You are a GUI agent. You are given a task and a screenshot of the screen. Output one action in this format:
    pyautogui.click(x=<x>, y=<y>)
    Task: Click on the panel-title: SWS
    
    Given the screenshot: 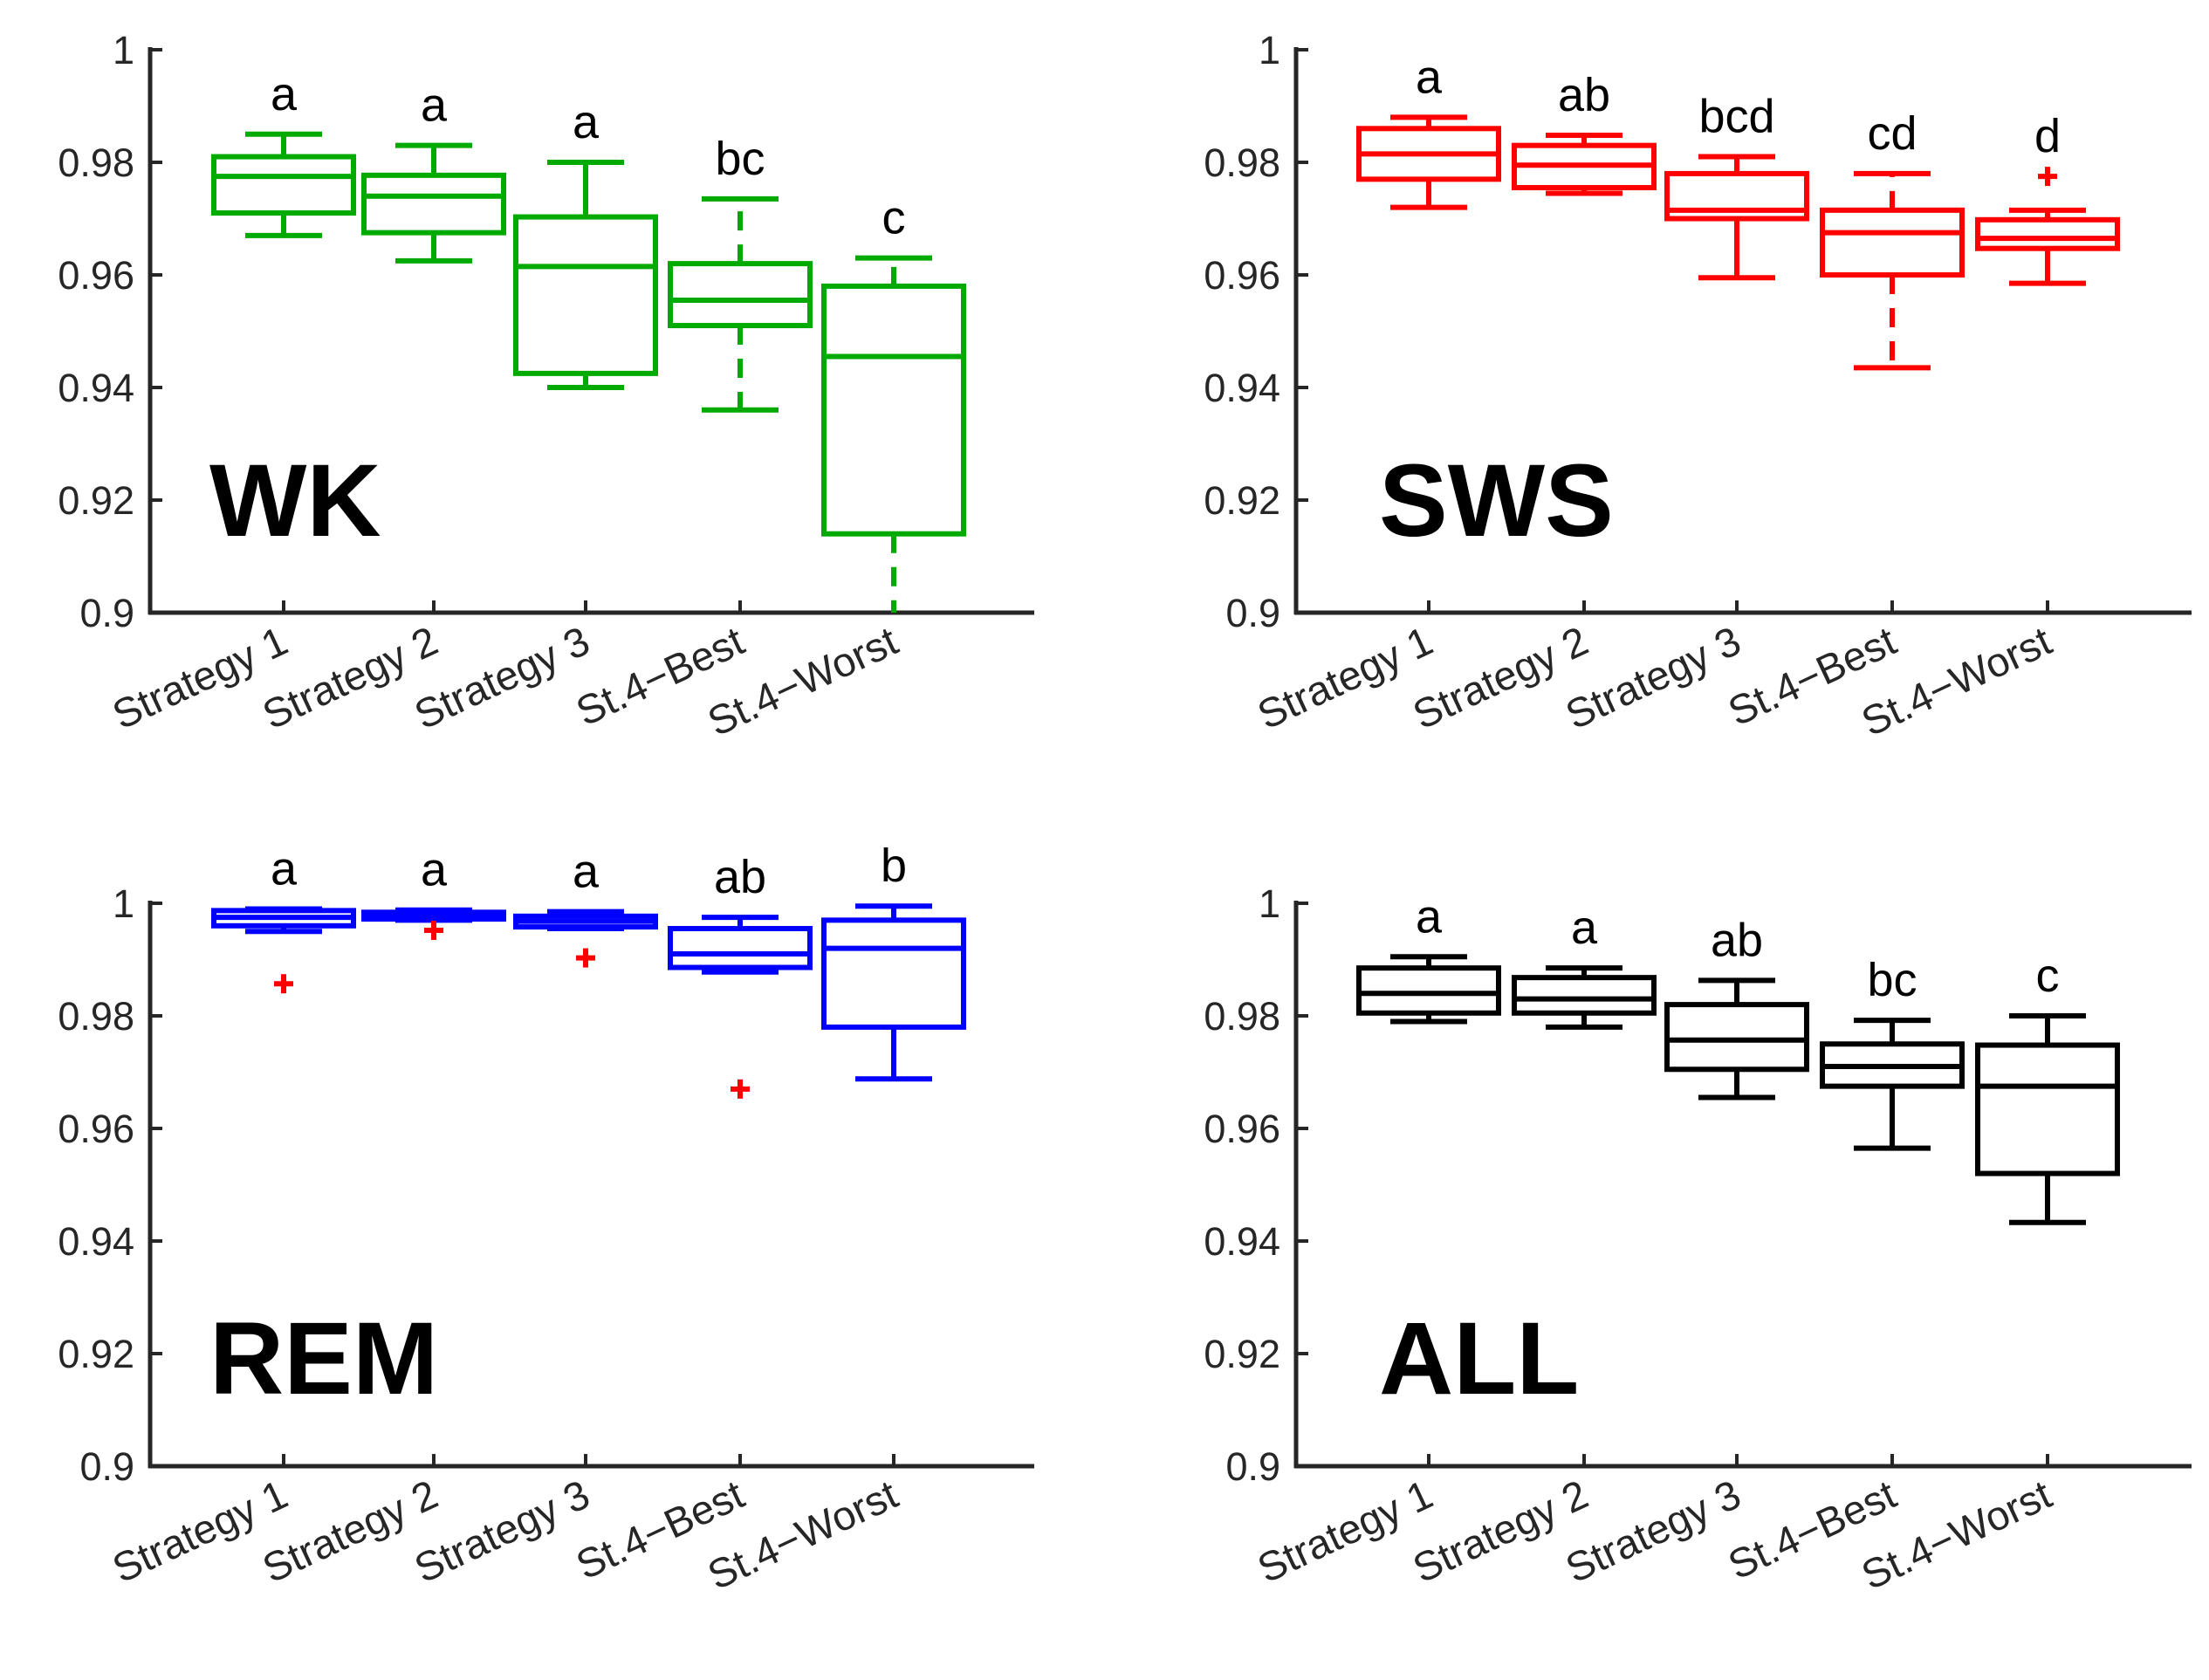 What is the action you would take?
    pyautogui.click(x=1496, y=501)
    